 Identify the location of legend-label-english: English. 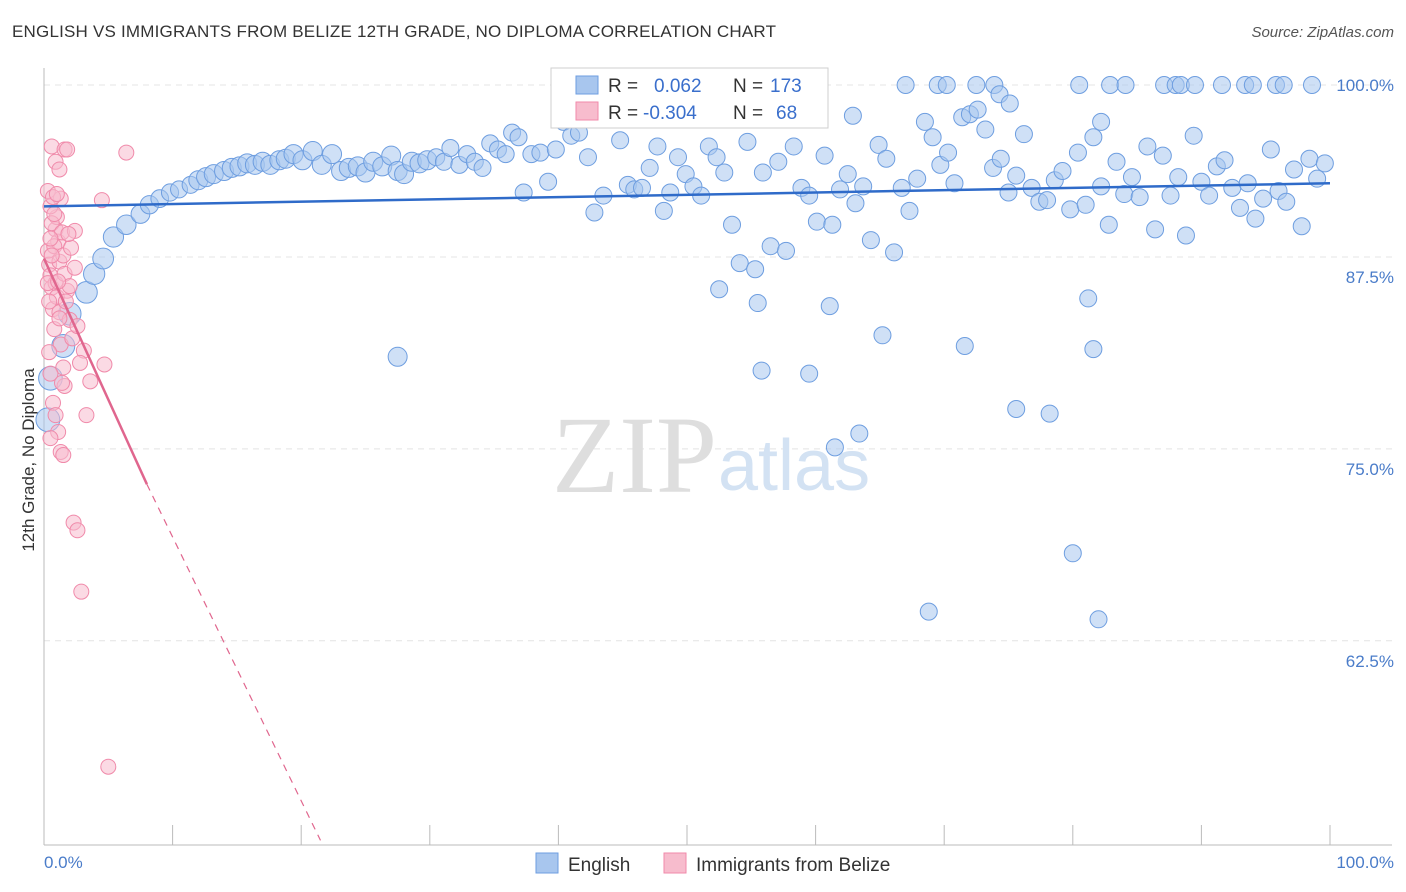
(599, 865).